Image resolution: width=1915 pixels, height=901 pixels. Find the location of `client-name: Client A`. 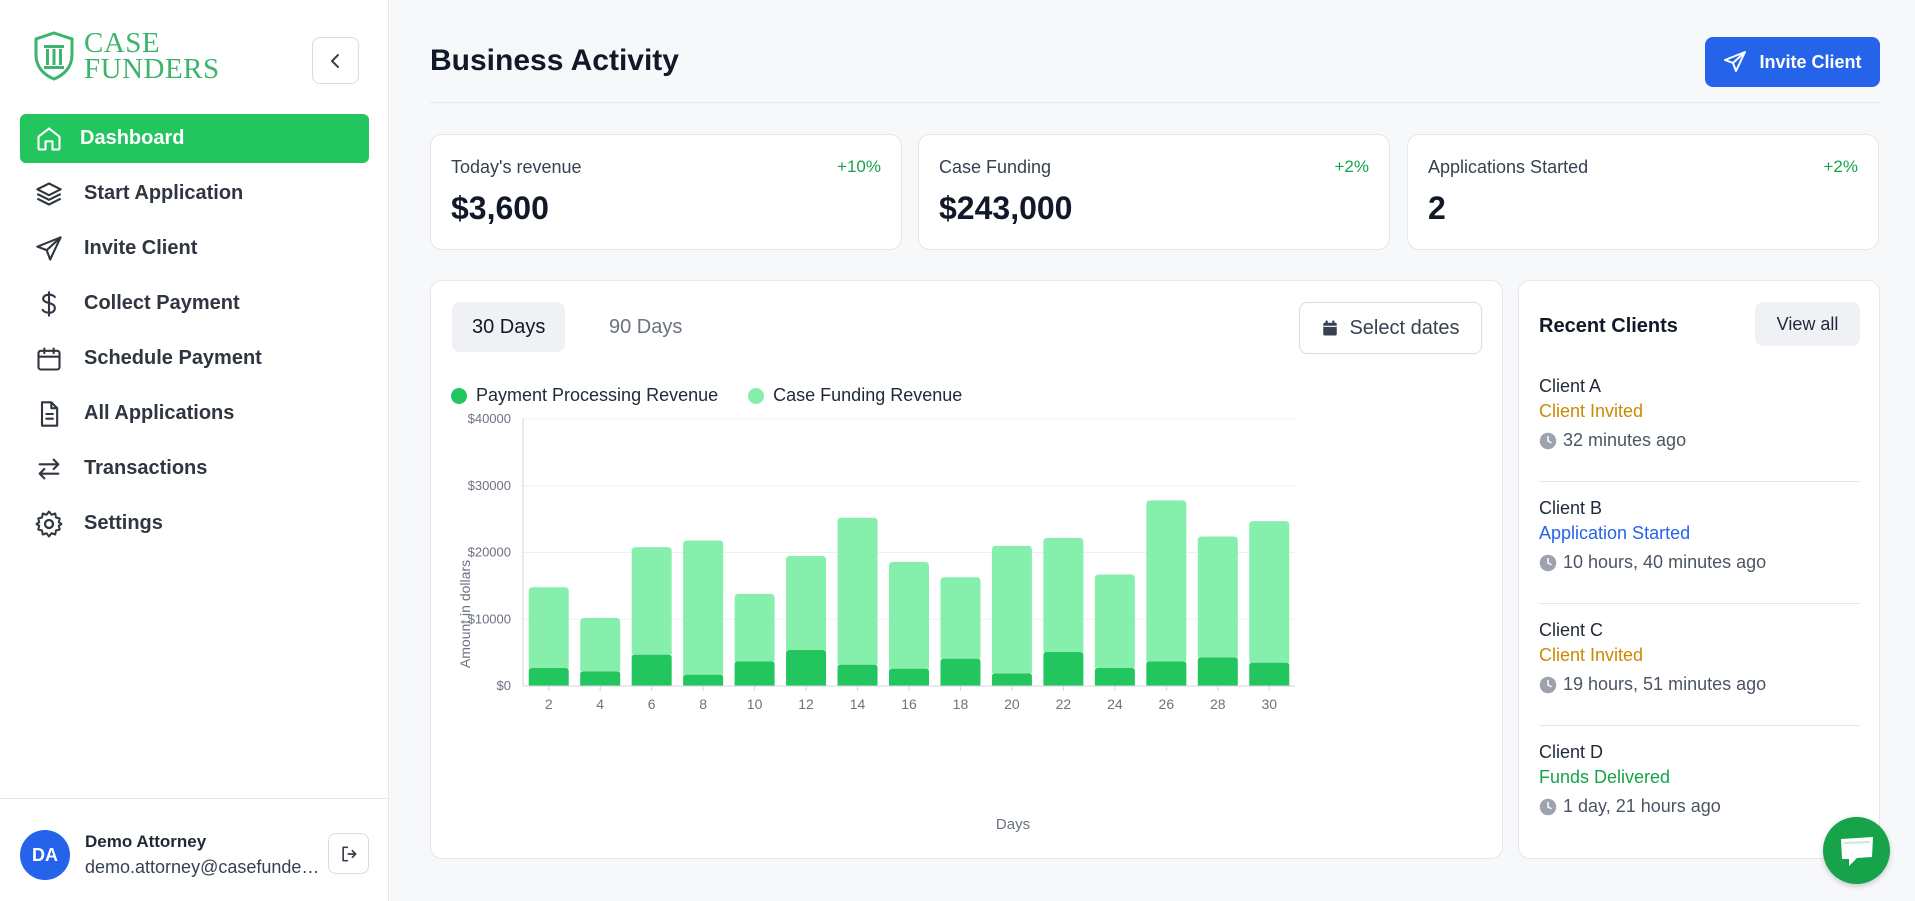

client-name: Client A is located at coordinates (1570, 386).